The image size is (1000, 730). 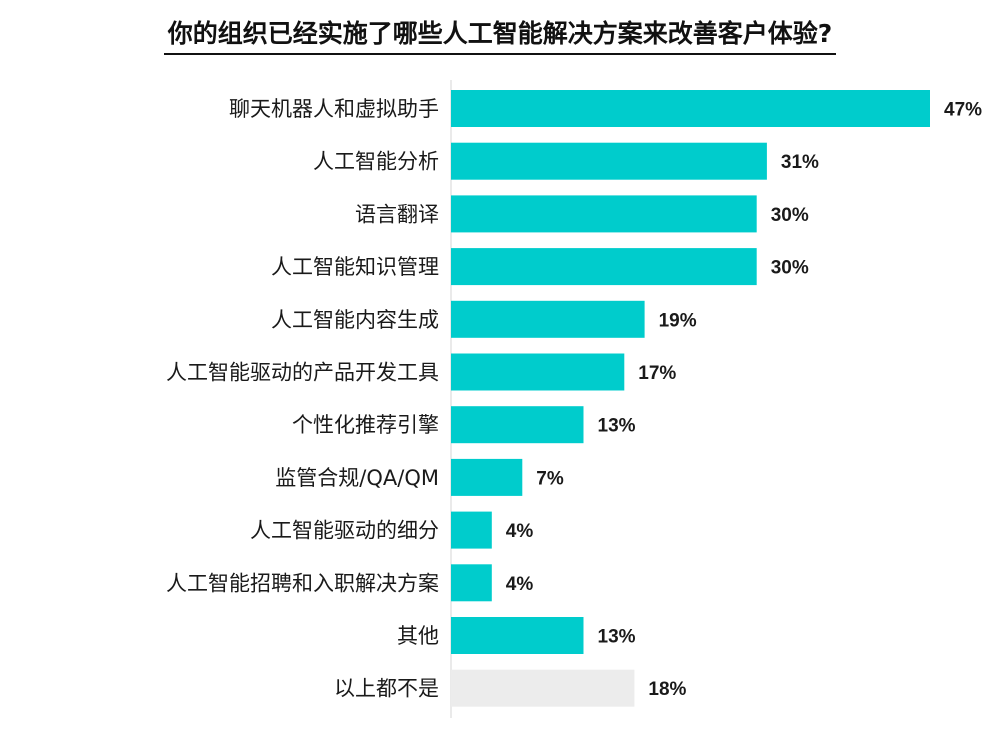 What do you see at coordinates (790, 215) in the screenshot?
I see `value-label-2: 30%` at bounding box center [790, 215].